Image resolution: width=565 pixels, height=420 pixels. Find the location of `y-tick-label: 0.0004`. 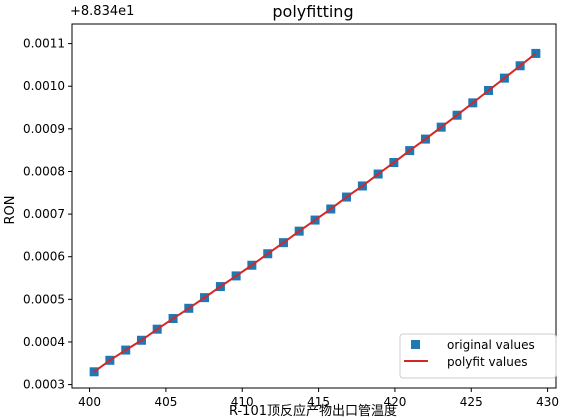

y-tick-label: 0.0004 is located at coordinates (44, 342).